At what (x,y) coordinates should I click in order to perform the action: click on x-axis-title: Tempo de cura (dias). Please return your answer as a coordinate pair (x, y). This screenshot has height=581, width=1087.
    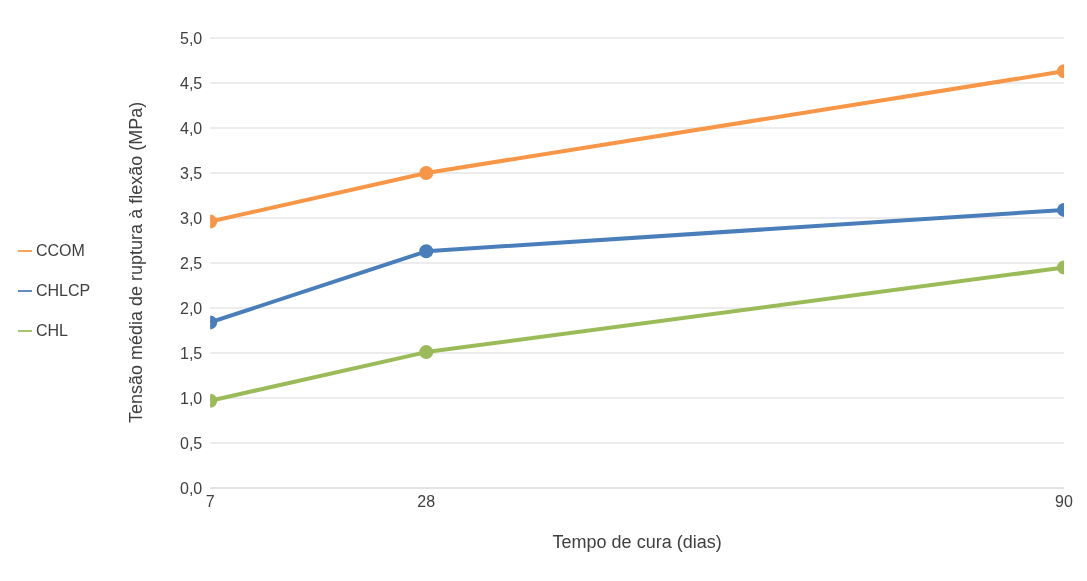
    Looking at the image, I should click on (637, 542).